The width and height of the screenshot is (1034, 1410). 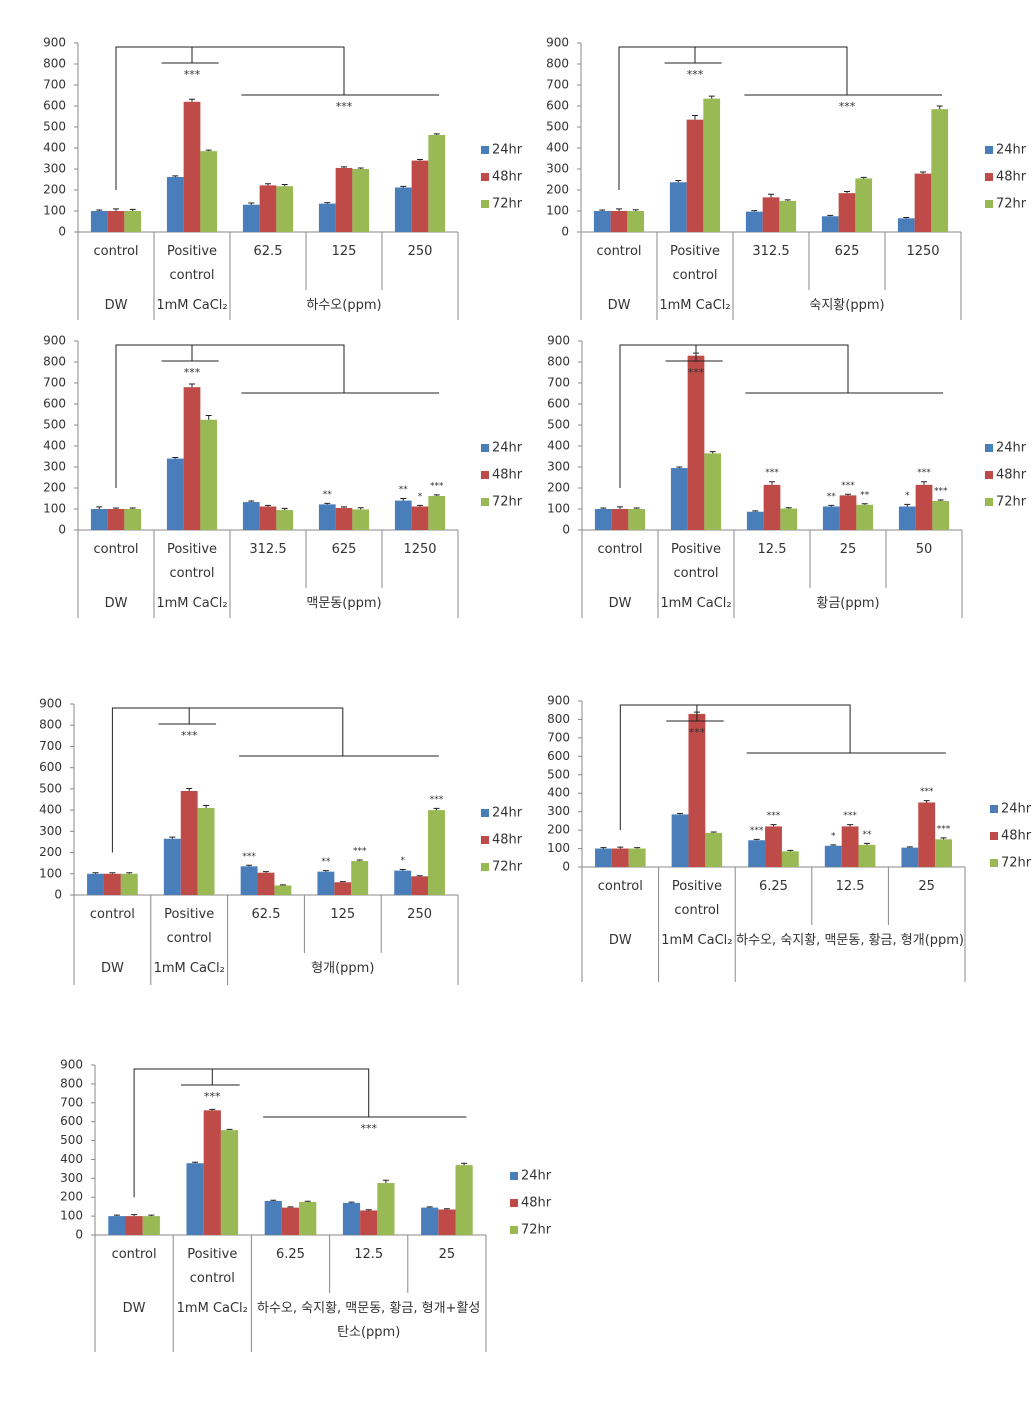 I want to click on y-tick-label: 400, so click(x=50, y=810).